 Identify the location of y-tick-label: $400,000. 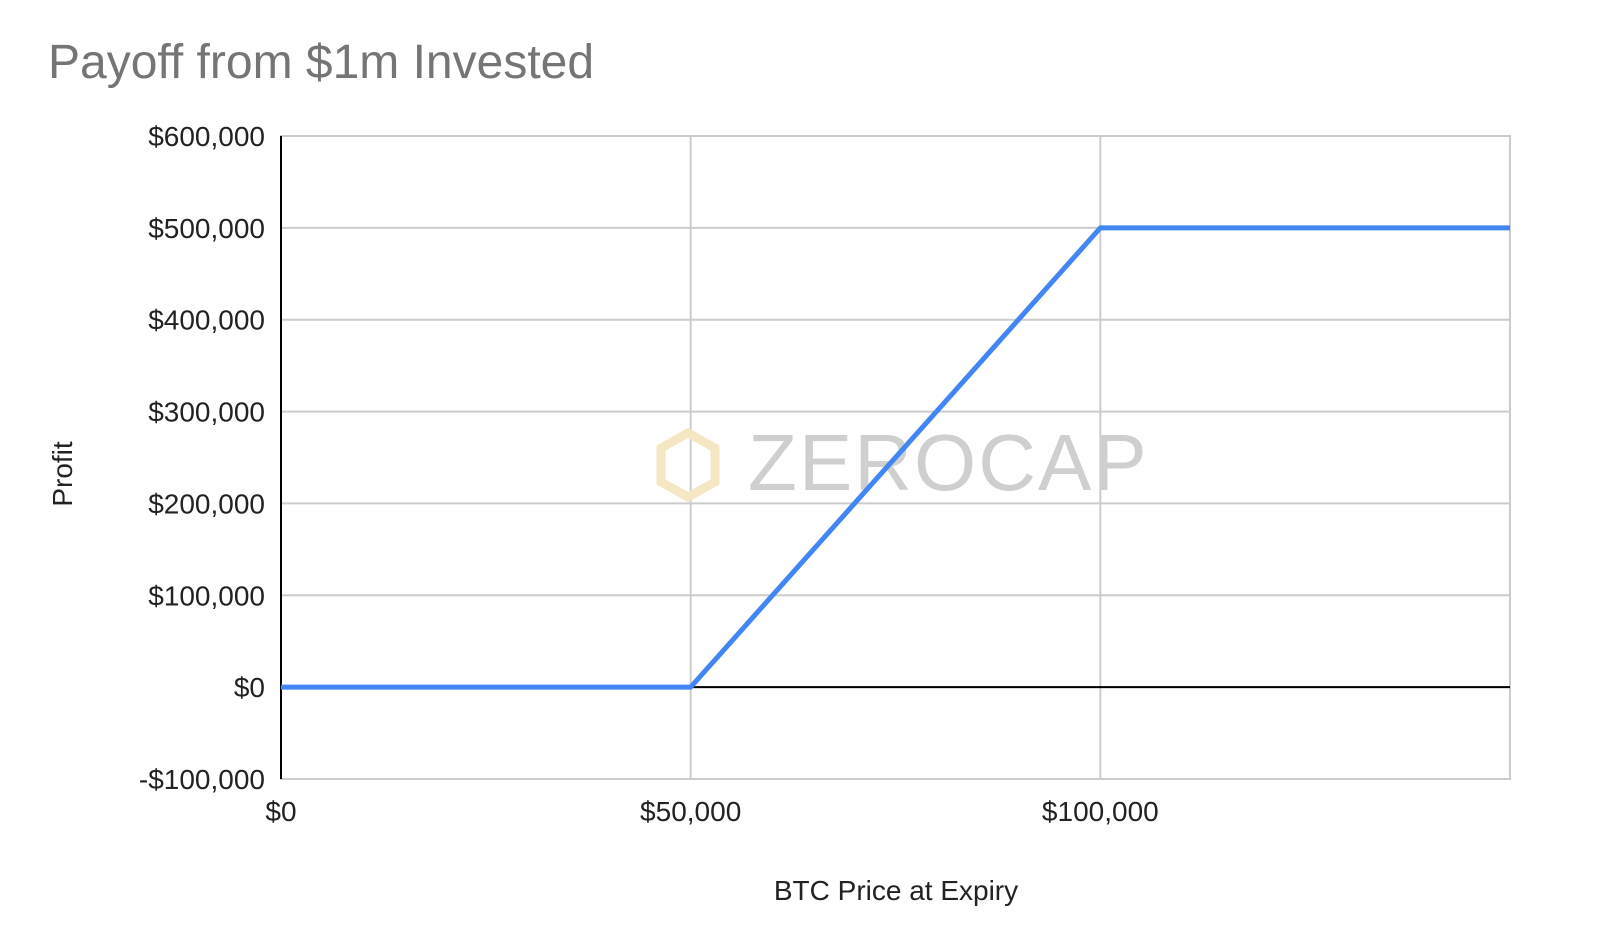
(206, 320).